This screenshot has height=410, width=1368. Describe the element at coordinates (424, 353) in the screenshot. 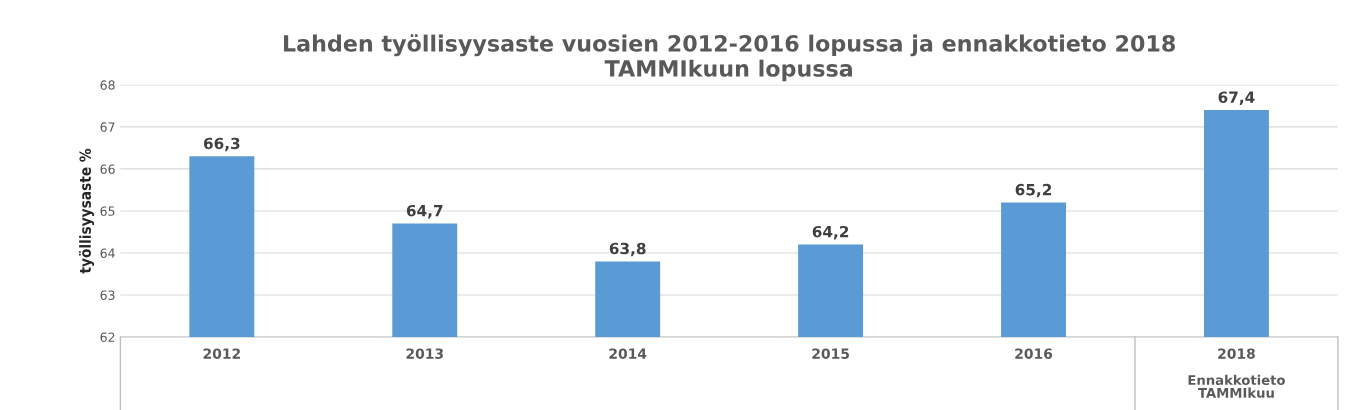

I see `x-tick-label: 2013` at that location.